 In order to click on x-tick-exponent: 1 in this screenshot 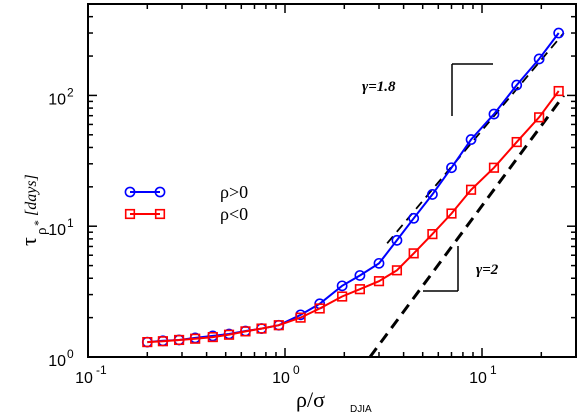, I will do `click(493, 370)`.